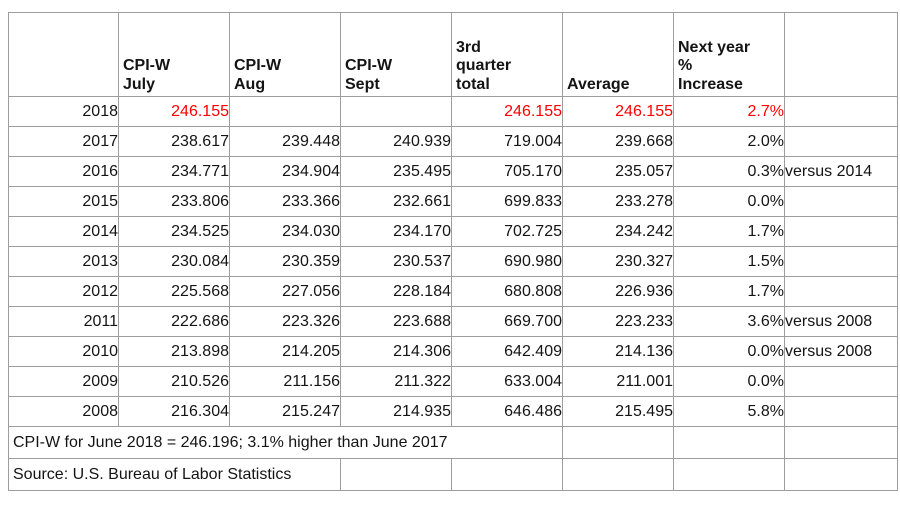 The height and width of the screenshot is (518, 900). Describe the element at coordinates (285, 54) in the screenshot. I see `header-cpiw-aug: CPI-W Aug` at that location.